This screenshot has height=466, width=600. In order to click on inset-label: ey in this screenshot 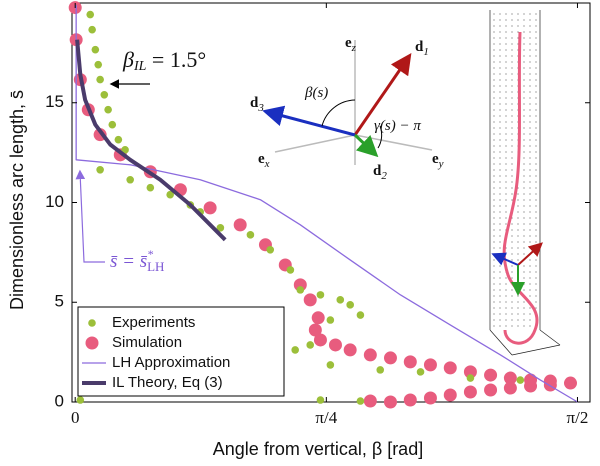, I will do `click(438, 160)`.